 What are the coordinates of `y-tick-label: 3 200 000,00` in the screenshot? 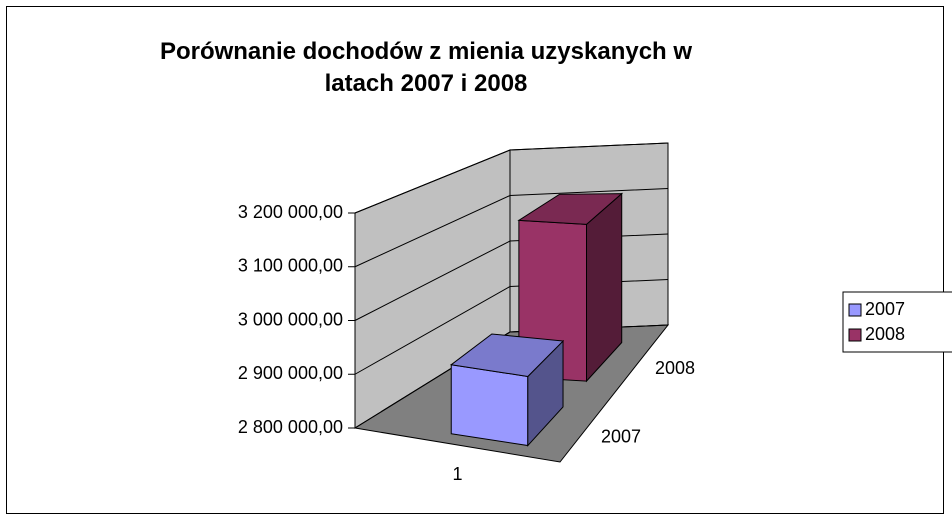 It's located at (290, 212).